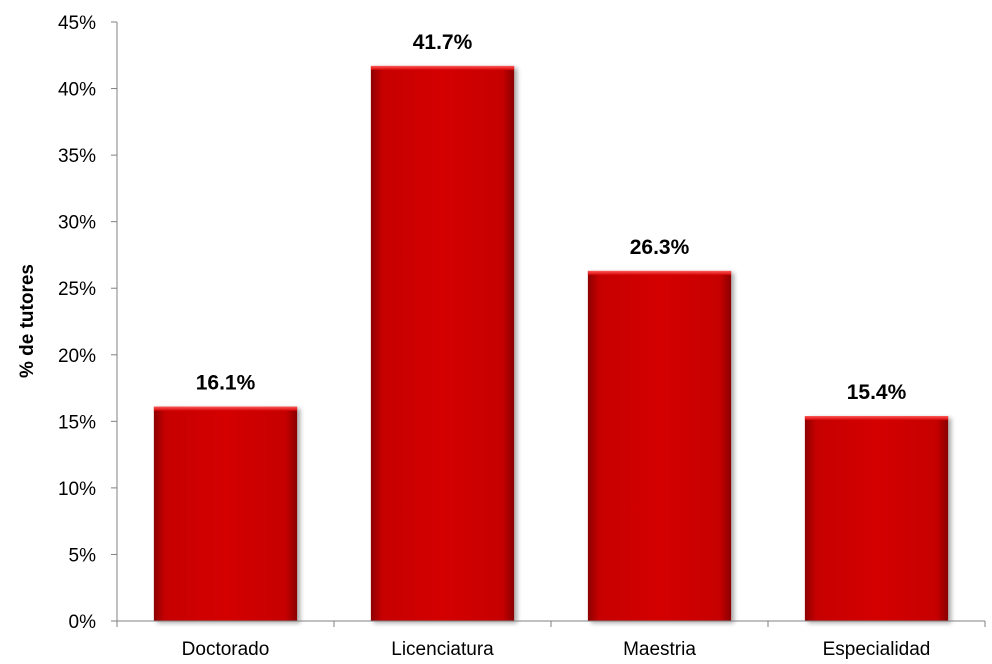 The height and width of the screenshot is (664, 992). What do you see at coordinates (77, 356) in the screenshot?
I see `y-tick-label: 20%` at bounding box center [77, 356].